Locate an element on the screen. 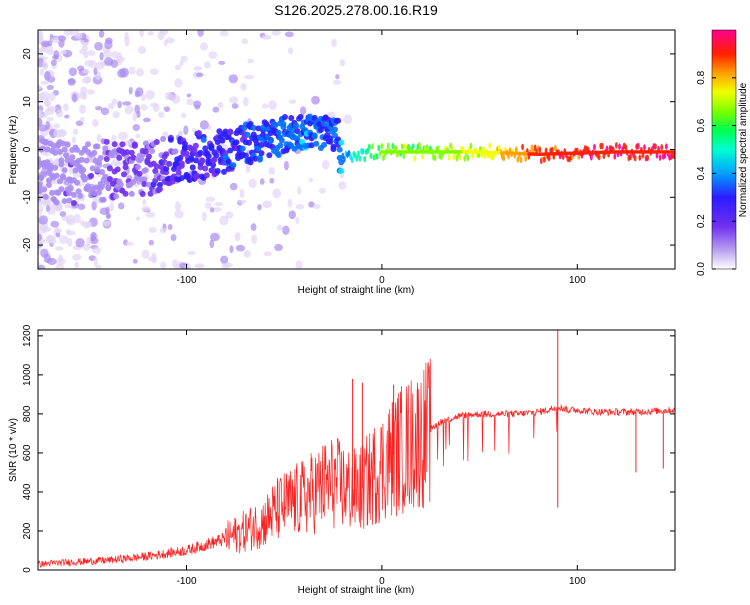 Image resolution: width=750 pixels, height=605 pixels. y-tick-label: 1000 is located at coordinates (27, 374).